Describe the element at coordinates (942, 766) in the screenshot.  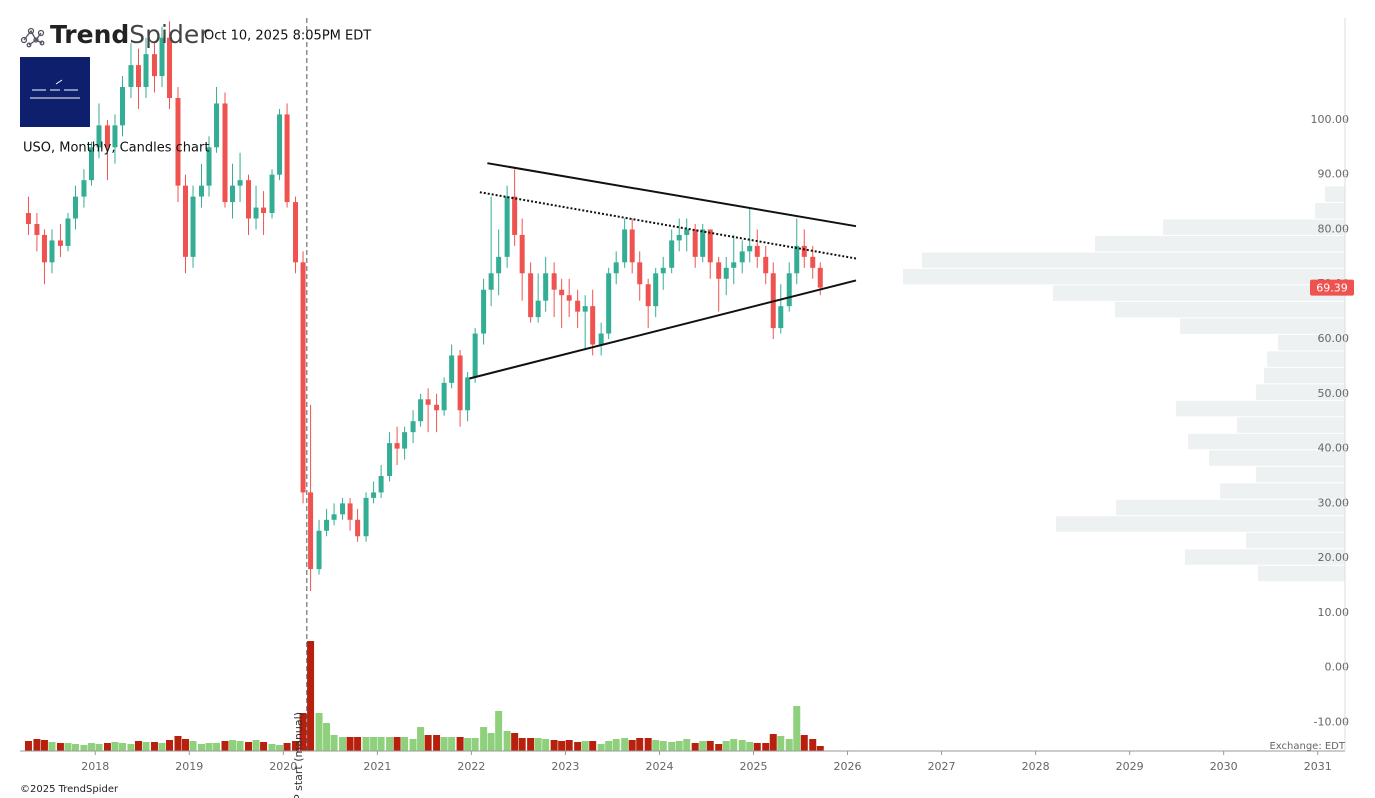
I see `x-tick-label: 2027` at that location.